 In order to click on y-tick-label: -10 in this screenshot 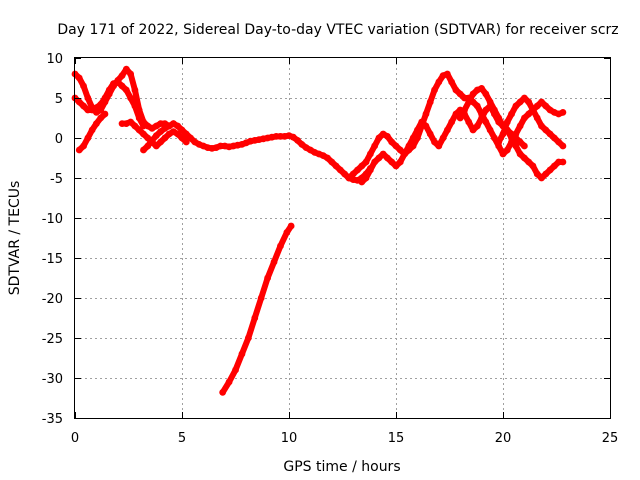, I will do `click(52, 219)`.